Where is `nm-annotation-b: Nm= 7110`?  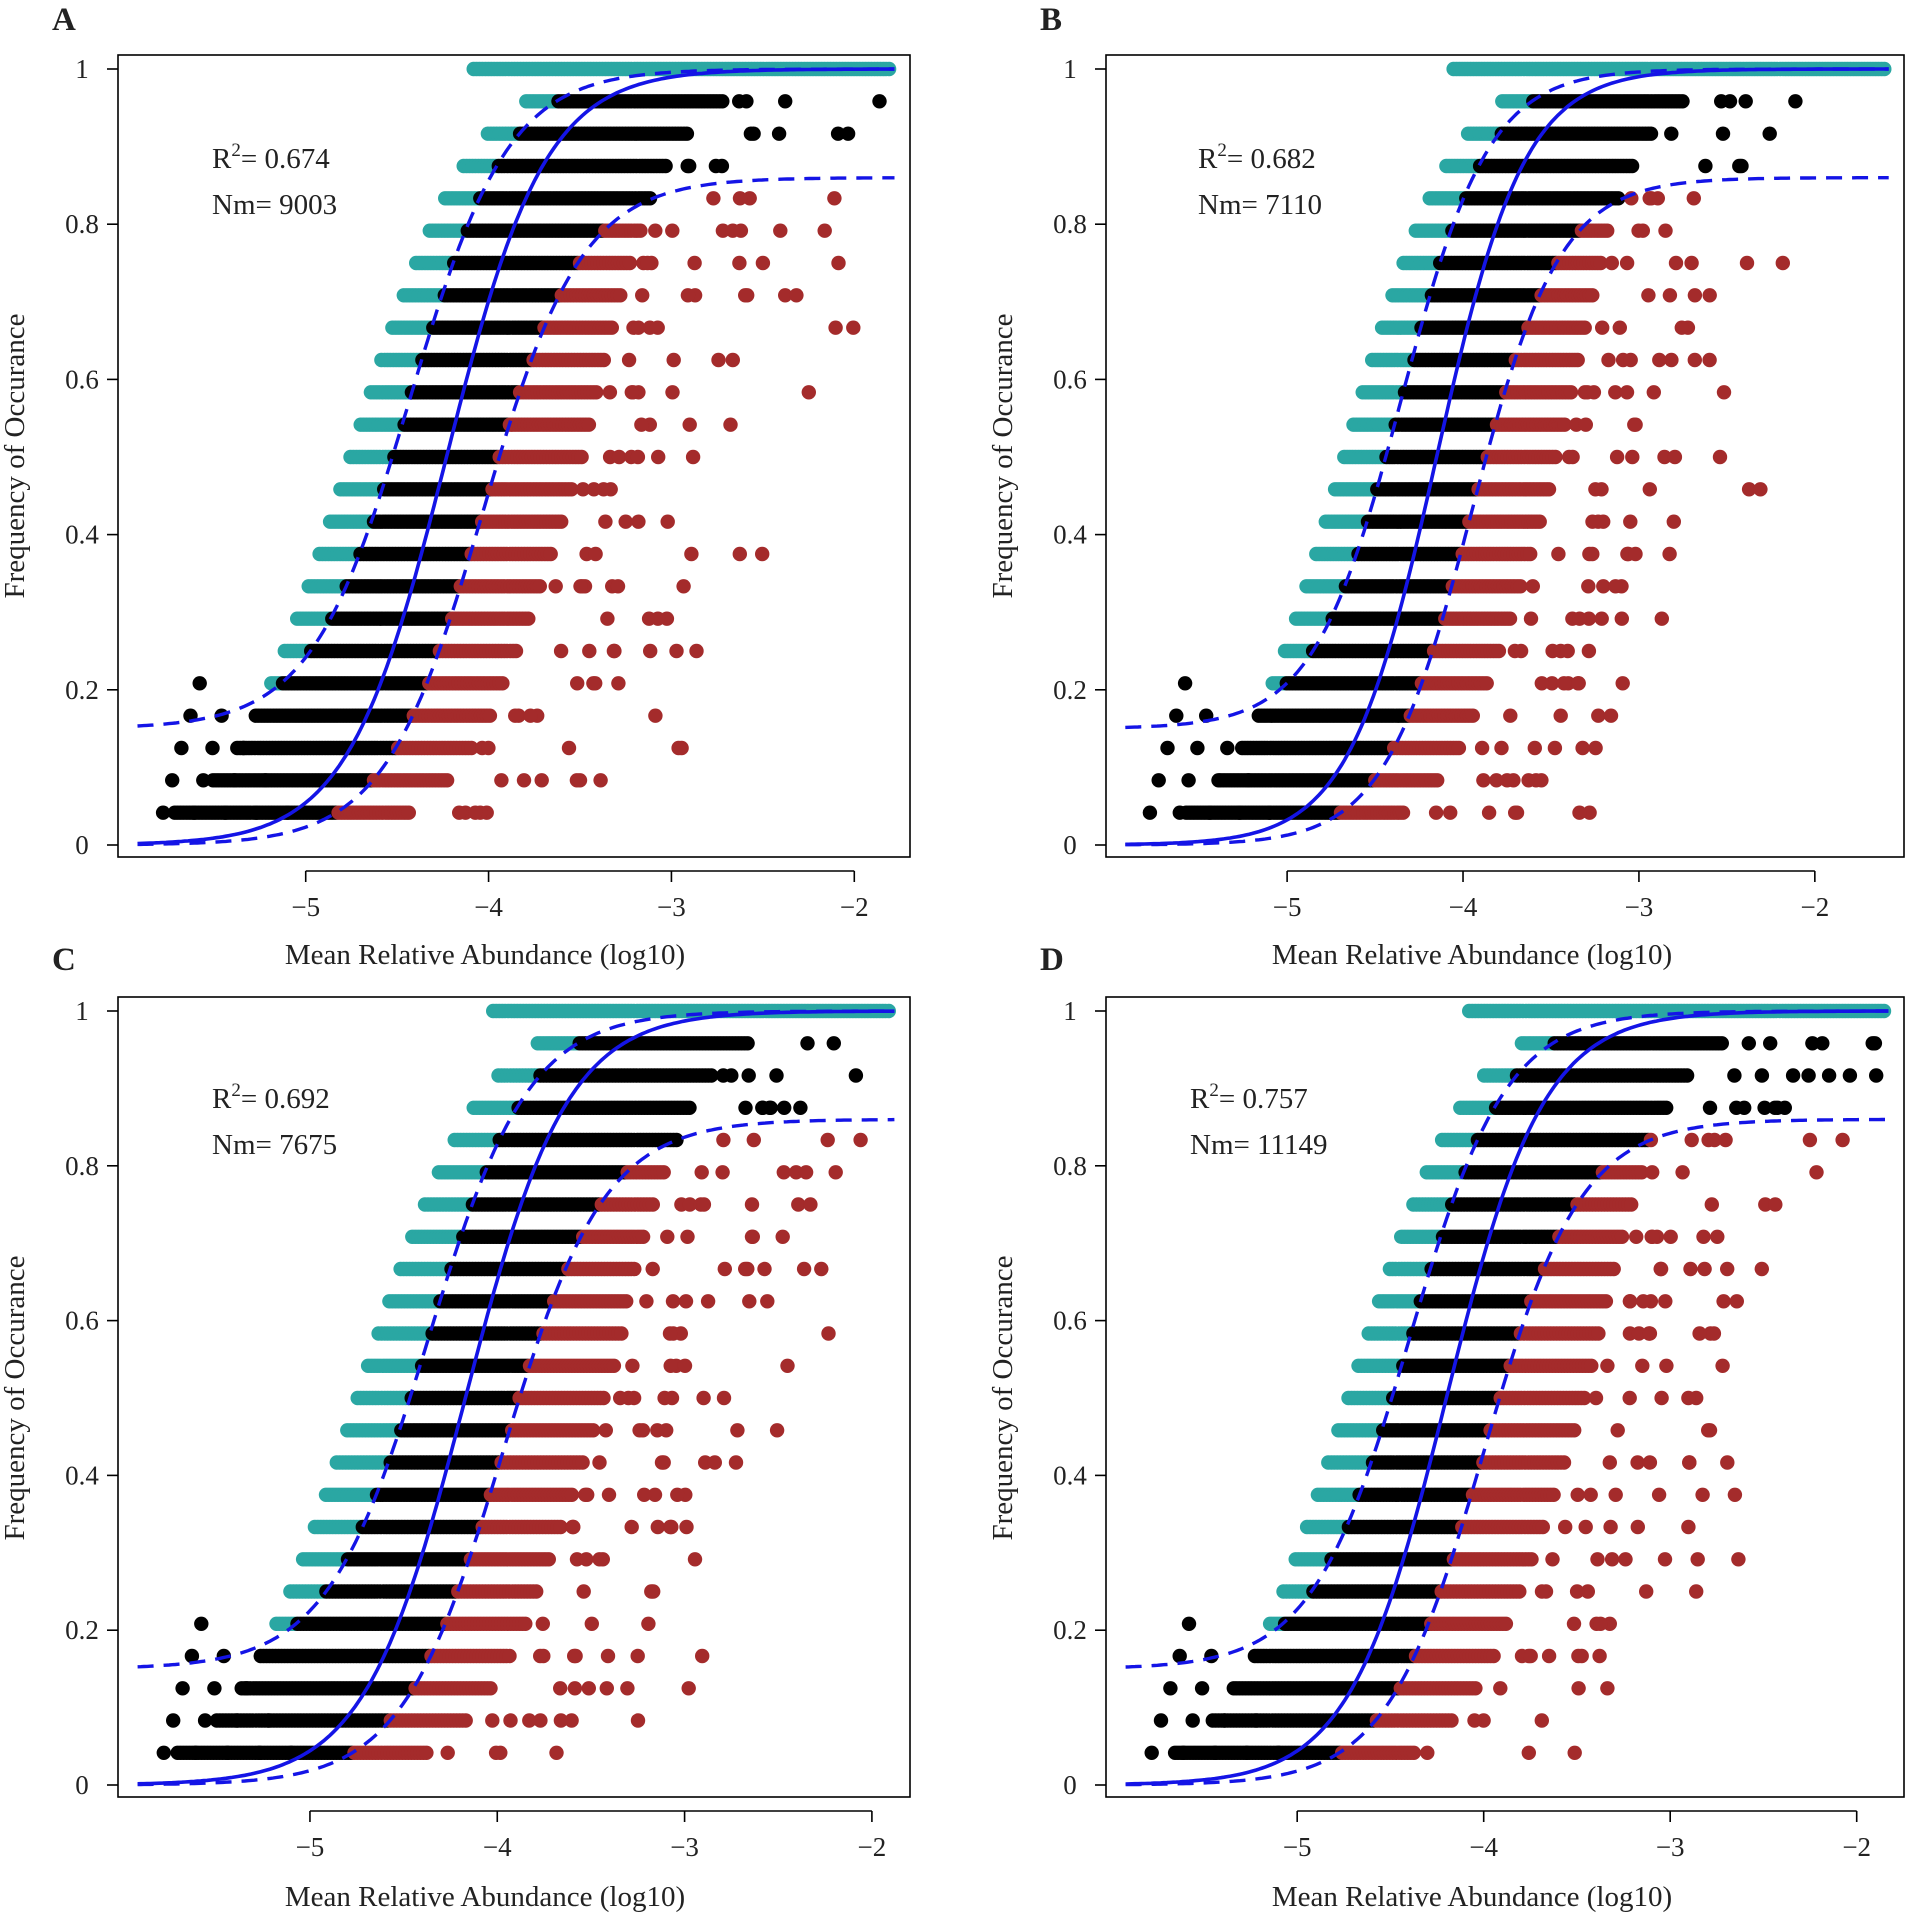 nm-annotation-b: Nm= 7110 is located at coordinates (1260, 205).